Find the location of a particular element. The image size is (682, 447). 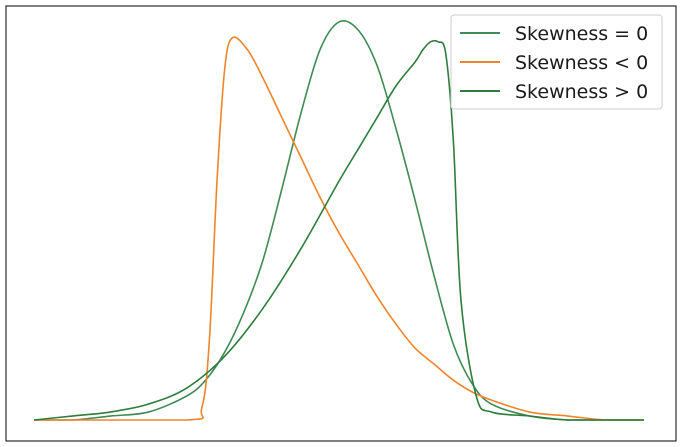

legend-box is located at coordinates (556, 62).